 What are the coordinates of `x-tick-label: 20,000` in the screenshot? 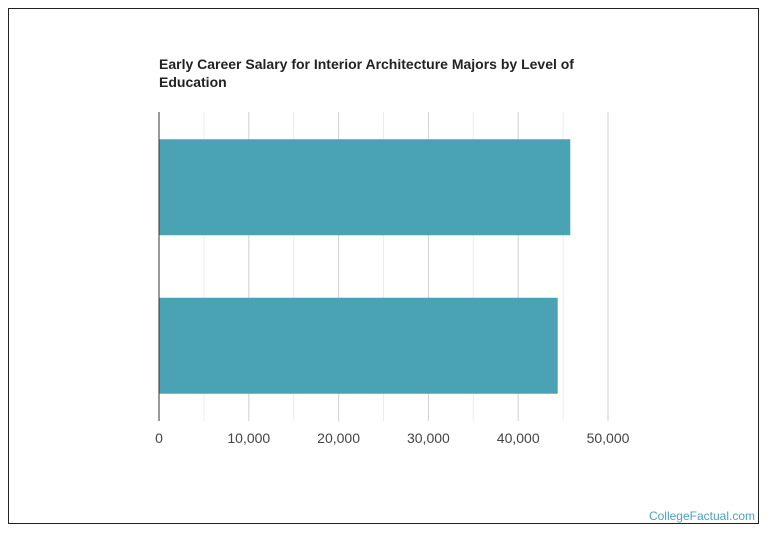 It's located at (338, 438).